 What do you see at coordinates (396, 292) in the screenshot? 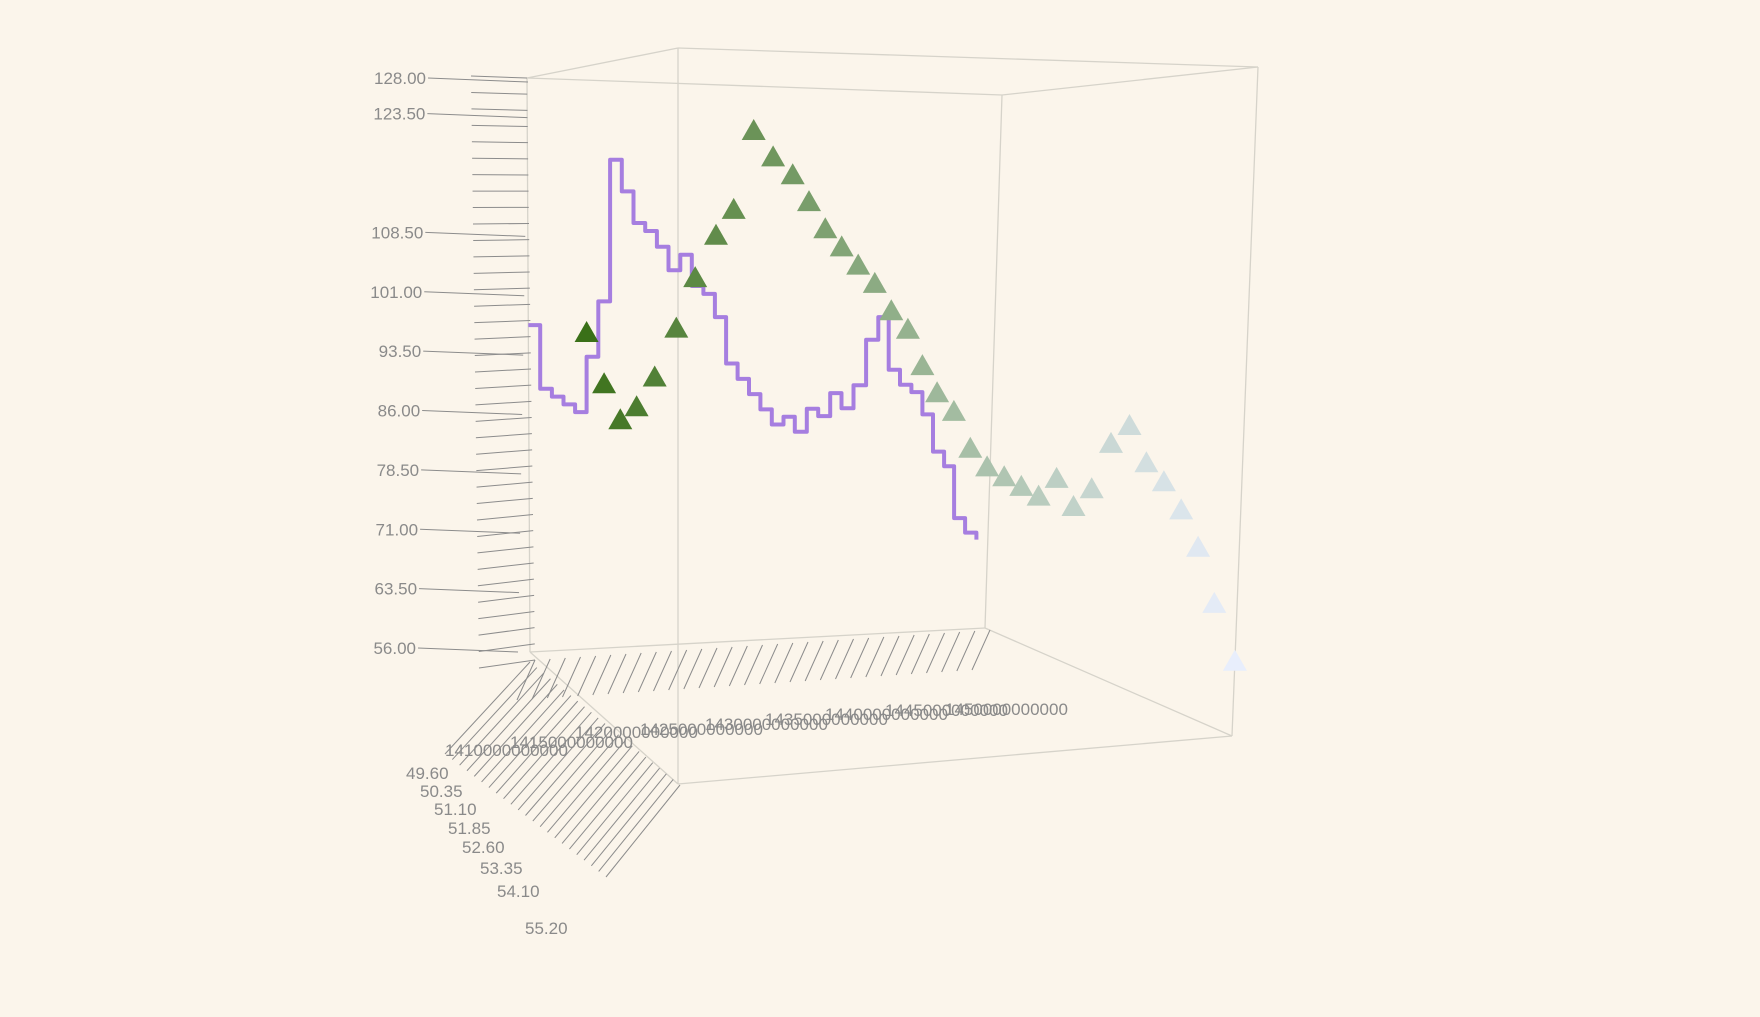
I see `y-tick-label: 101.00` at bounding box center [396, 292].